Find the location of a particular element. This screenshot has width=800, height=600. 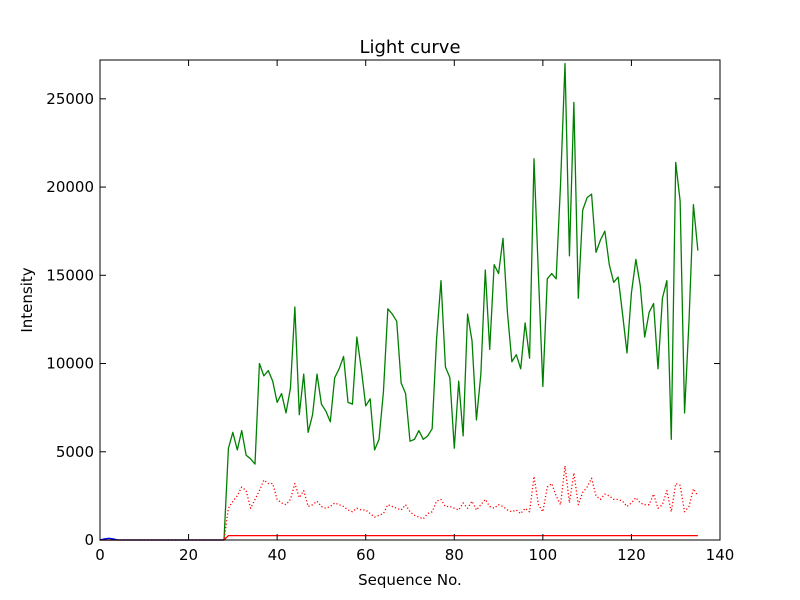

chart-title: Light curve is located at coordinates (409, 47).